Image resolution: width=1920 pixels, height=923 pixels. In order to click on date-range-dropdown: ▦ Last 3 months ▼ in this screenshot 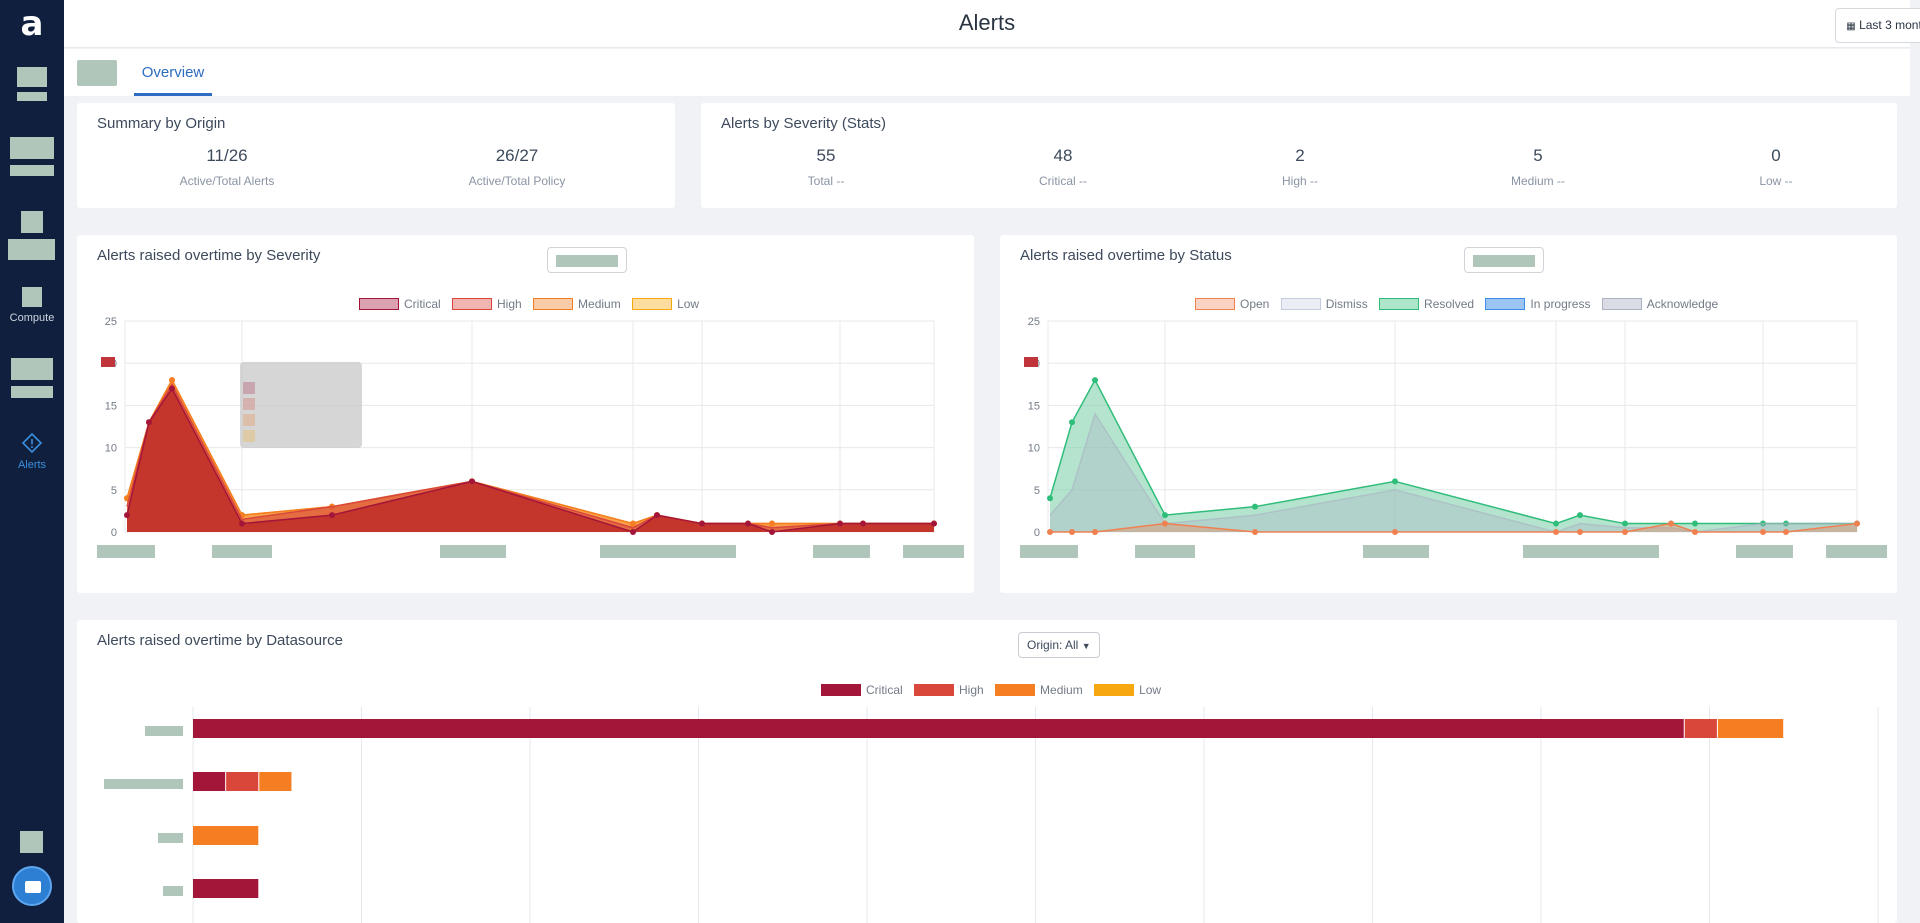, I will do `click(1877, 25)`.